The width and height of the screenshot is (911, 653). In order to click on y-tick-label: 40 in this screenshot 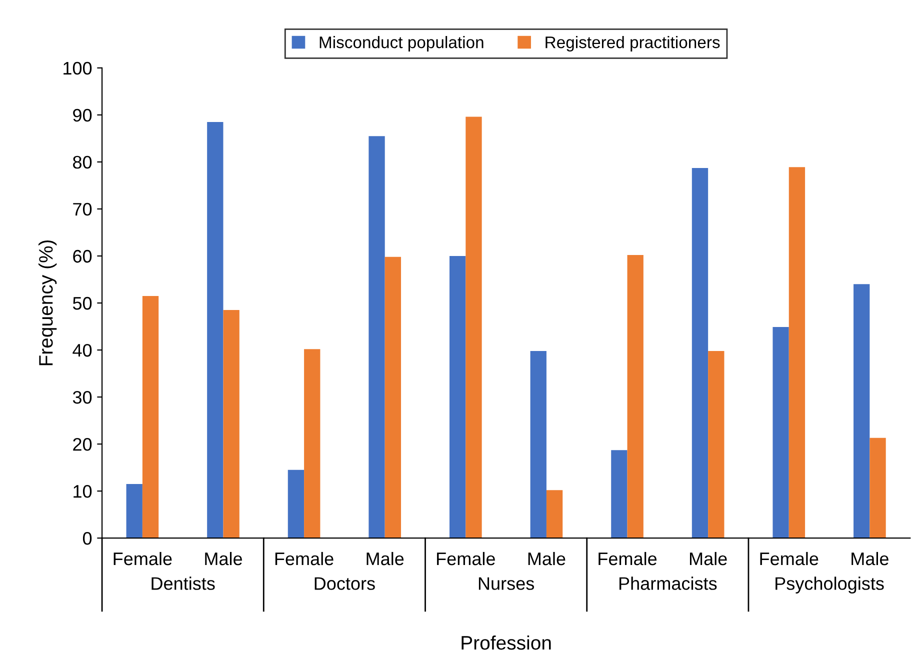, I will do `click(82, 350)`.